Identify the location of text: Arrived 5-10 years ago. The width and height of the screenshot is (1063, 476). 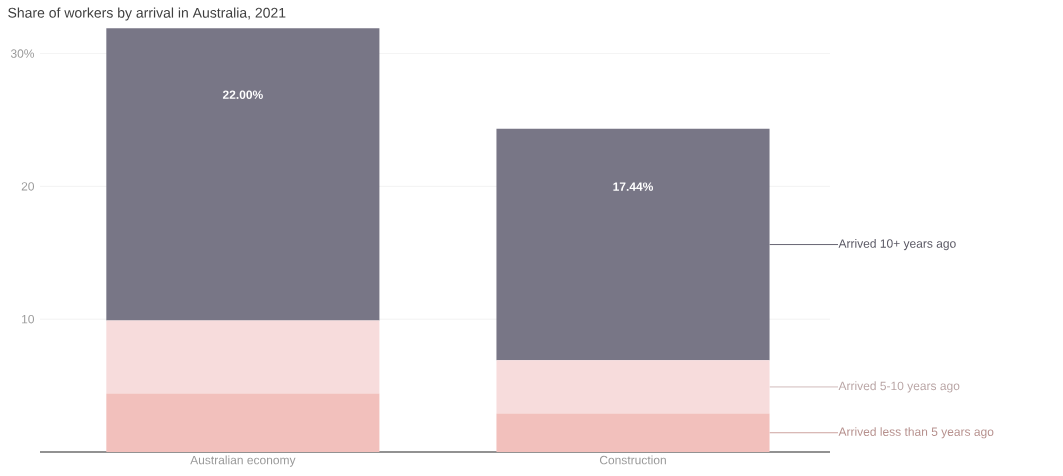
(899, 387).